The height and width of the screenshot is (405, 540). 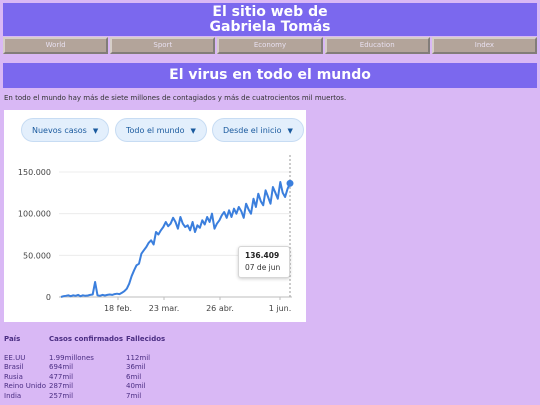 I want to click on tooltip-value: 136.409, so click(x=262, y=255).